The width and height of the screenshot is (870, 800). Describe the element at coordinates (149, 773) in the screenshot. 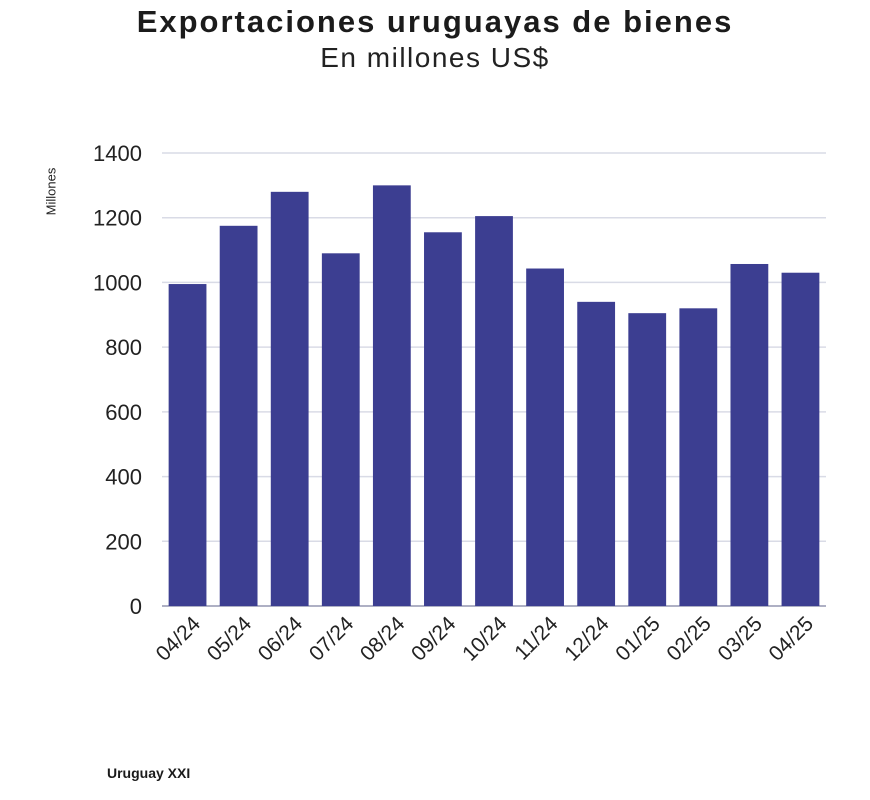

I see `source-label: Uruguay XXI` at that location.